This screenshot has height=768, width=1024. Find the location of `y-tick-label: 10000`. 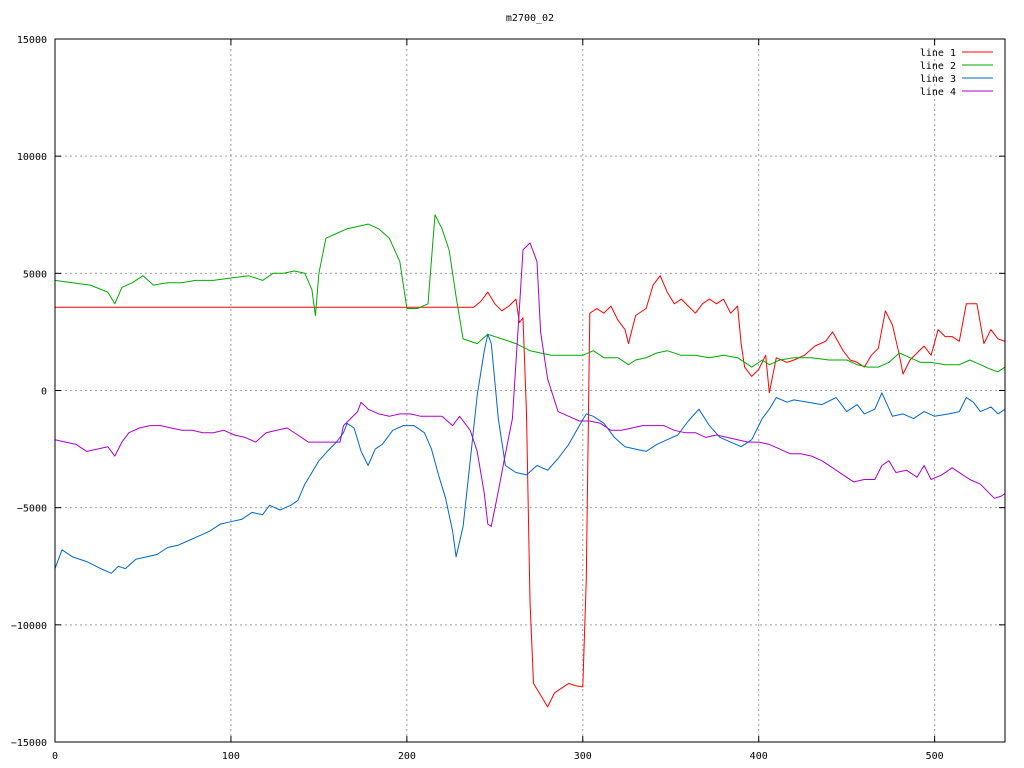

y-tick-label: 10000 is located at coordinates (32, 157).